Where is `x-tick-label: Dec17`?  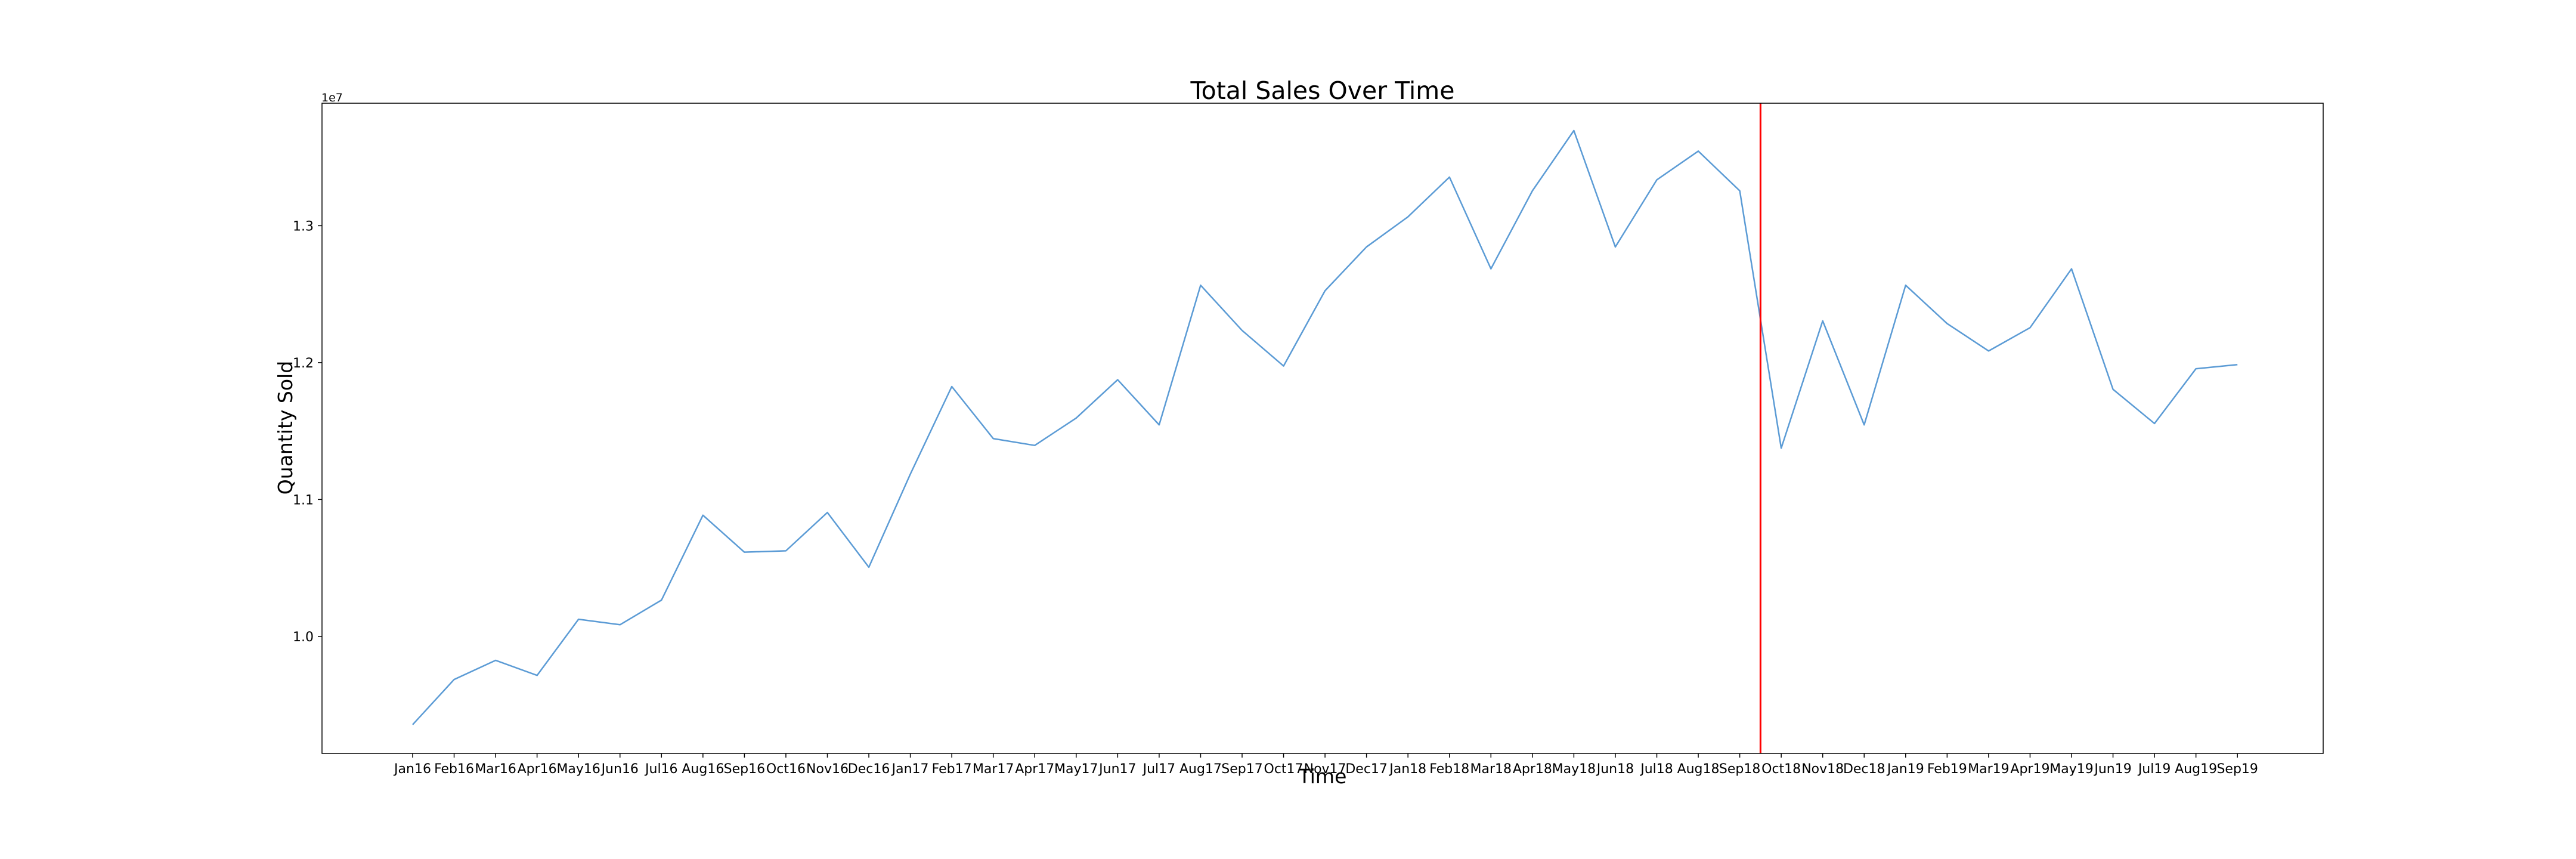 x-tick-label: Dec17 is located at coordinates (1367, 769).